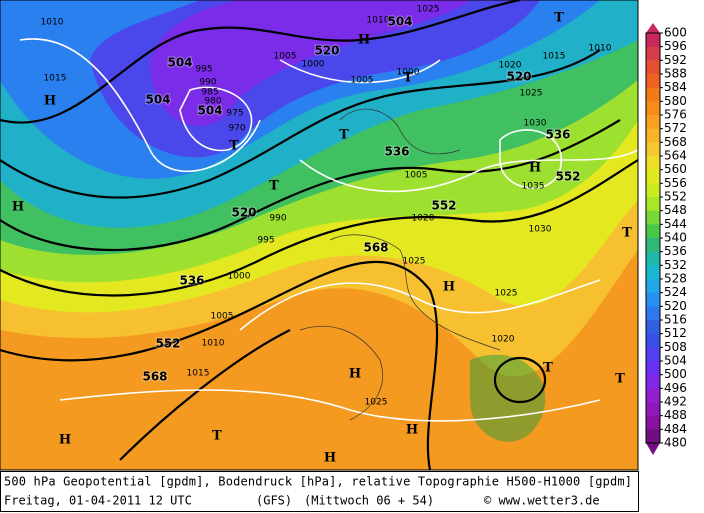 The height and width of the screenshot is (513, 704). What do you see at coordinates (675, 361) in the screenshot?
I see `colorbar-tick-label: 504` at bounding box center [675, 361].